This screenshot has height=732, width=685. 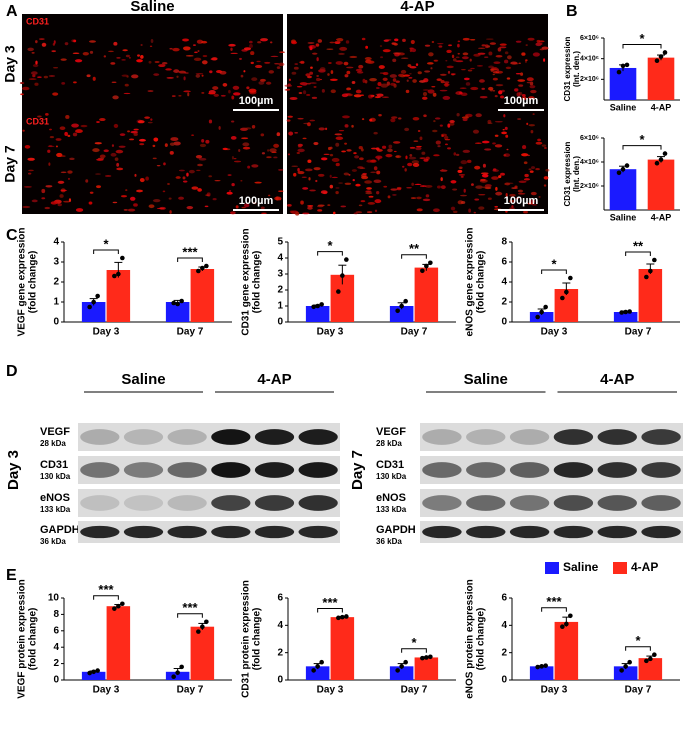 What do you see at coordinates (13, 470) in the screenshot?
I see `blot-day: Day 3` at bounding box center [13, 470].